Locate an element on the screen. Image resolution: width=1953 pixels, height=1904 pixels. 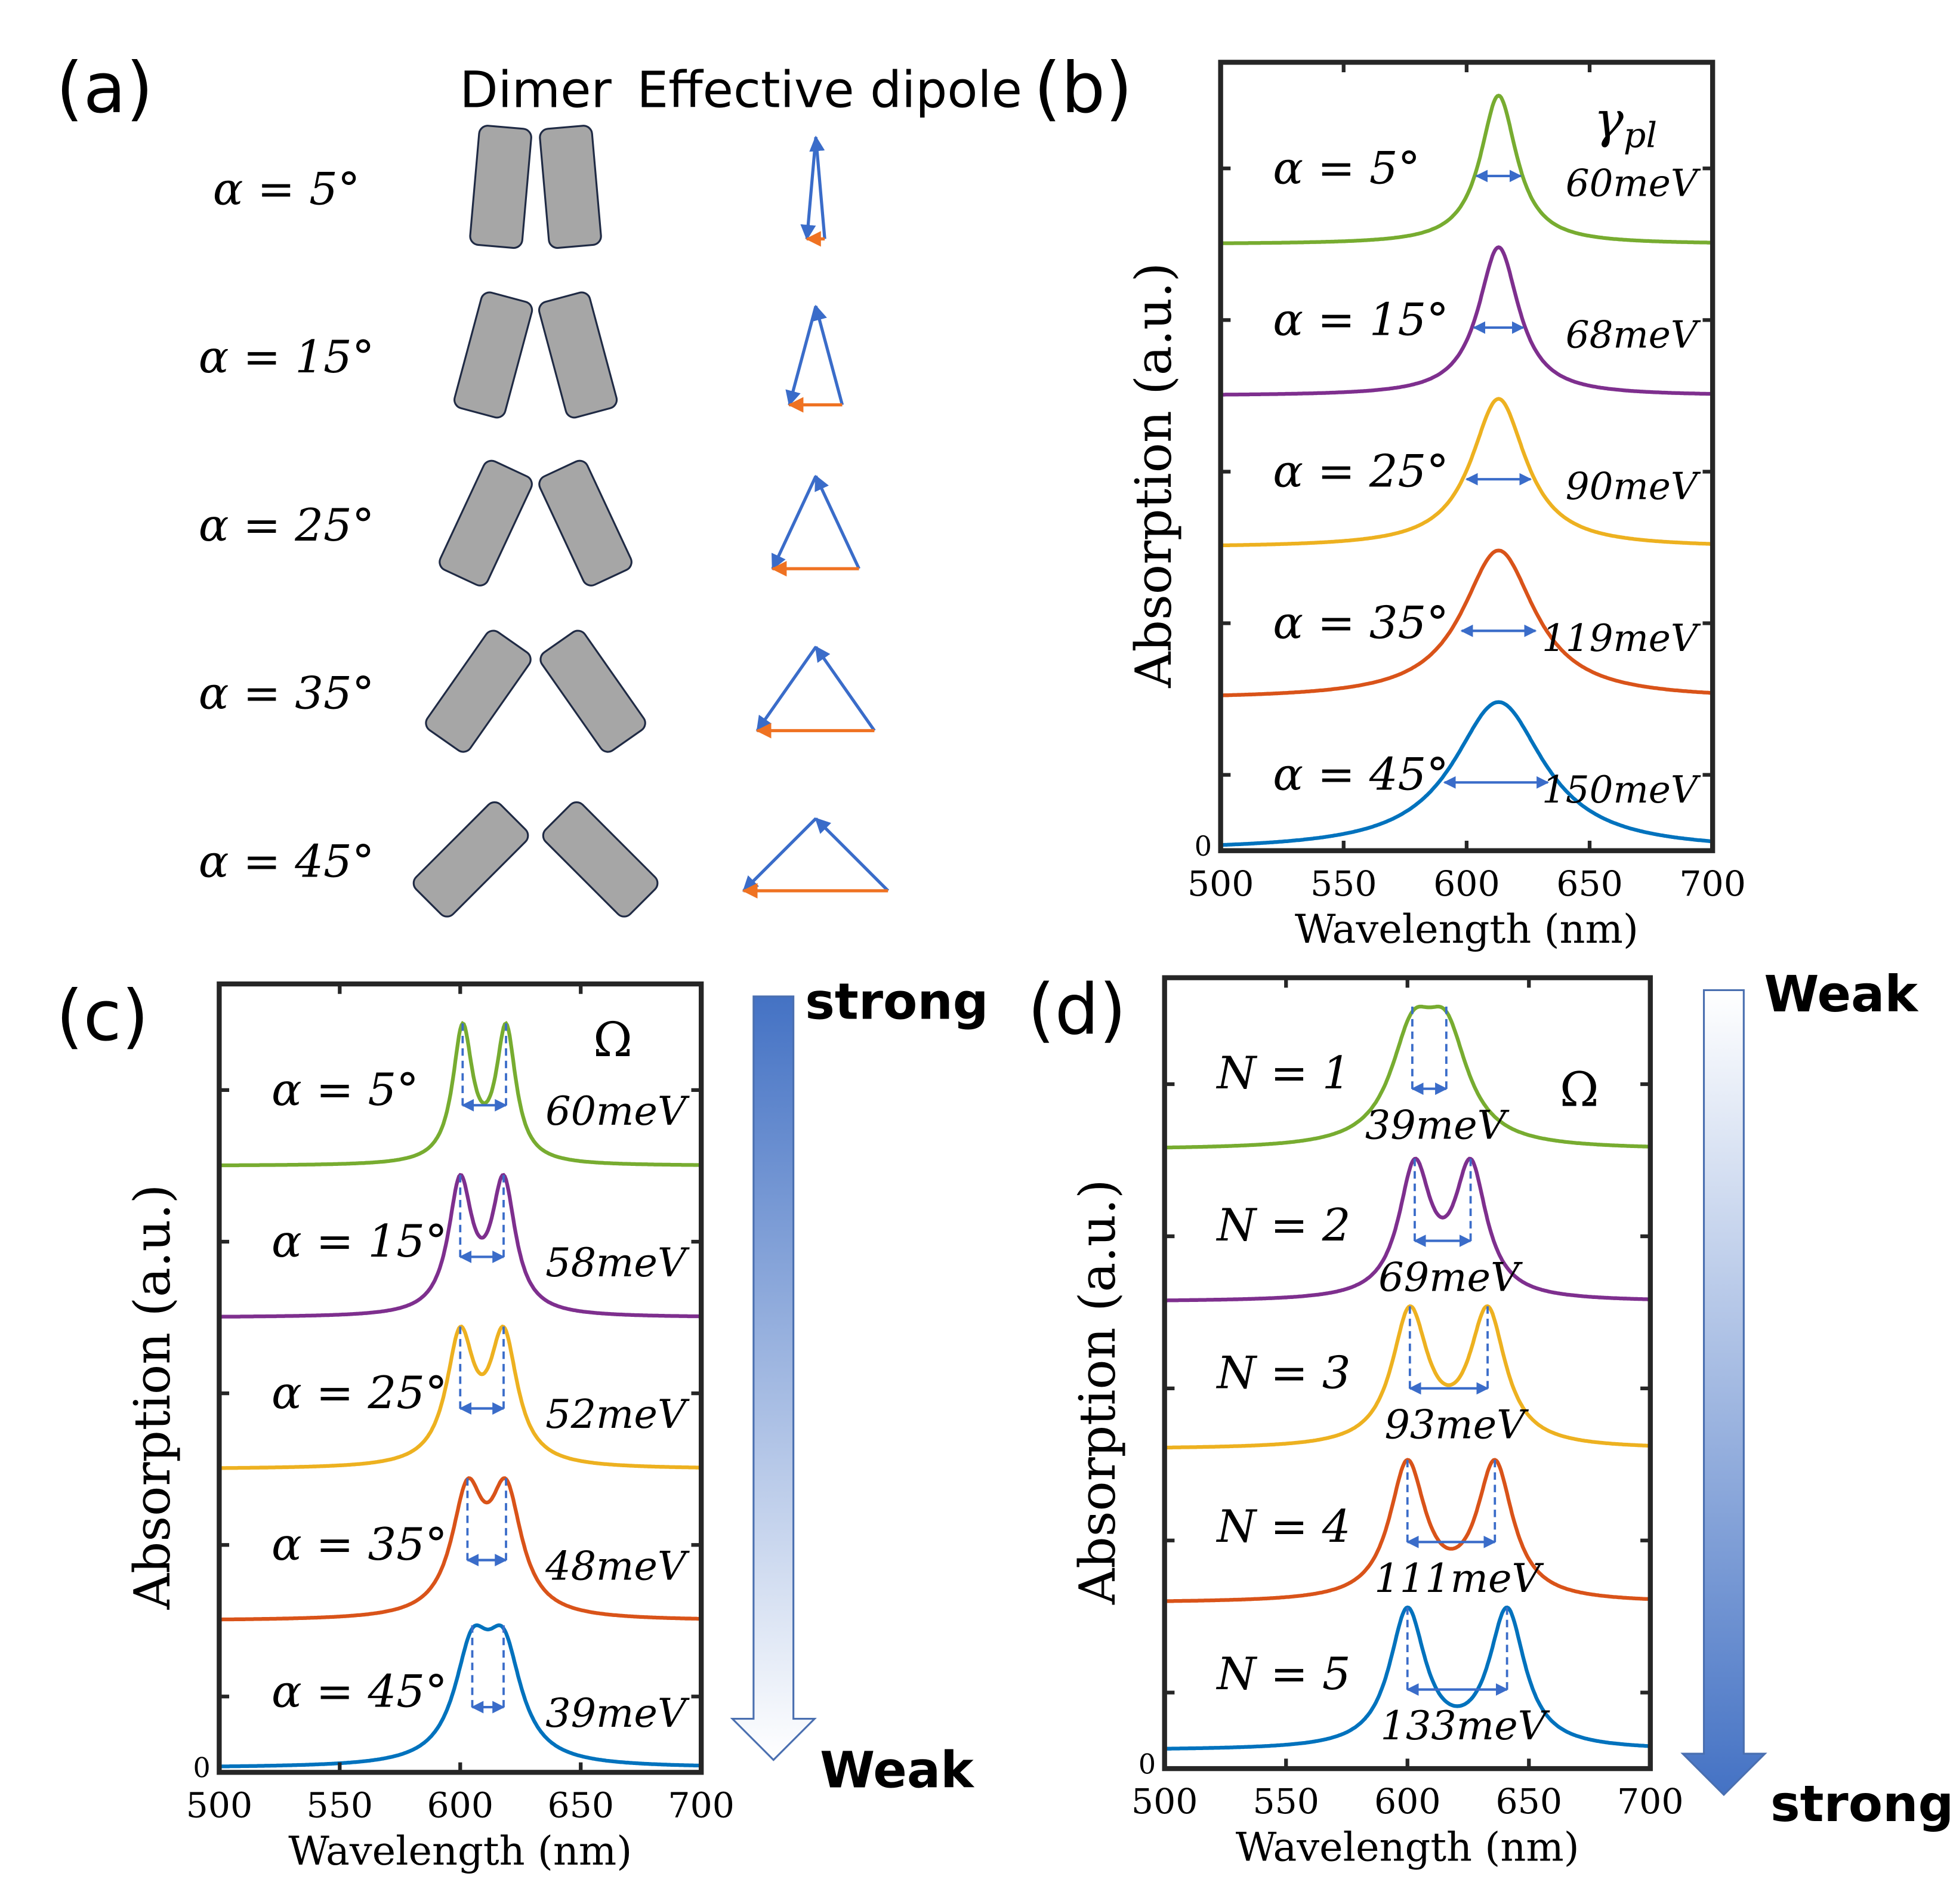
arrow-d-bottom-label: strong is located at coordinates (1861, 1804).